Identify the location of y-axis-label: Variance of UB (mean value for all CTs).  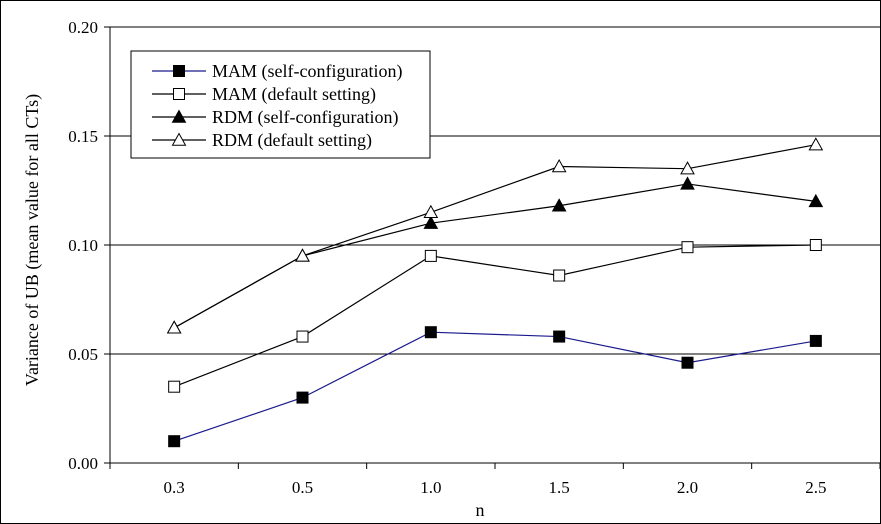
(32, 240).